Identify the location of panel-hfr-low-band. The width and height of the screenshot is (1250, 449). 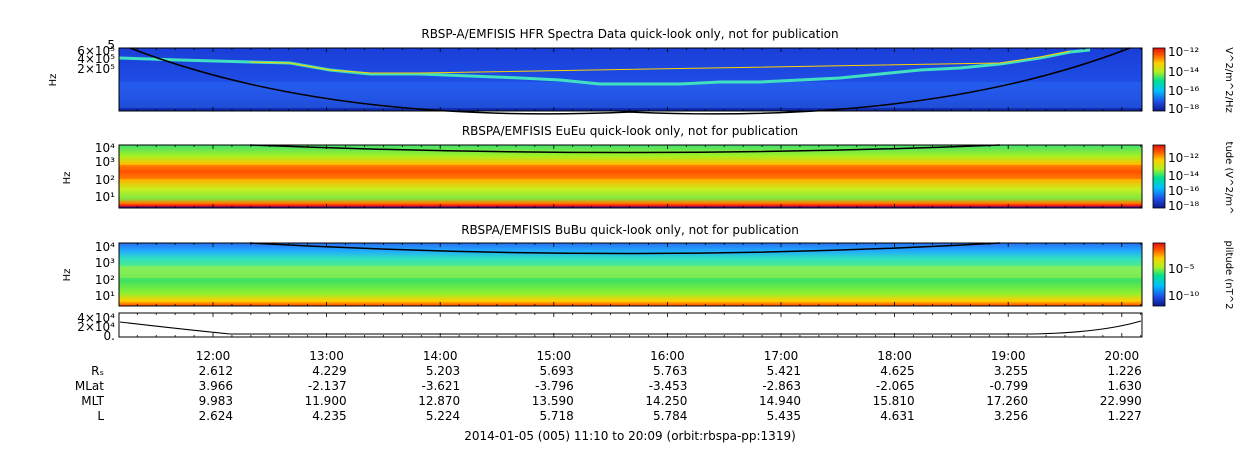
(630, 95).